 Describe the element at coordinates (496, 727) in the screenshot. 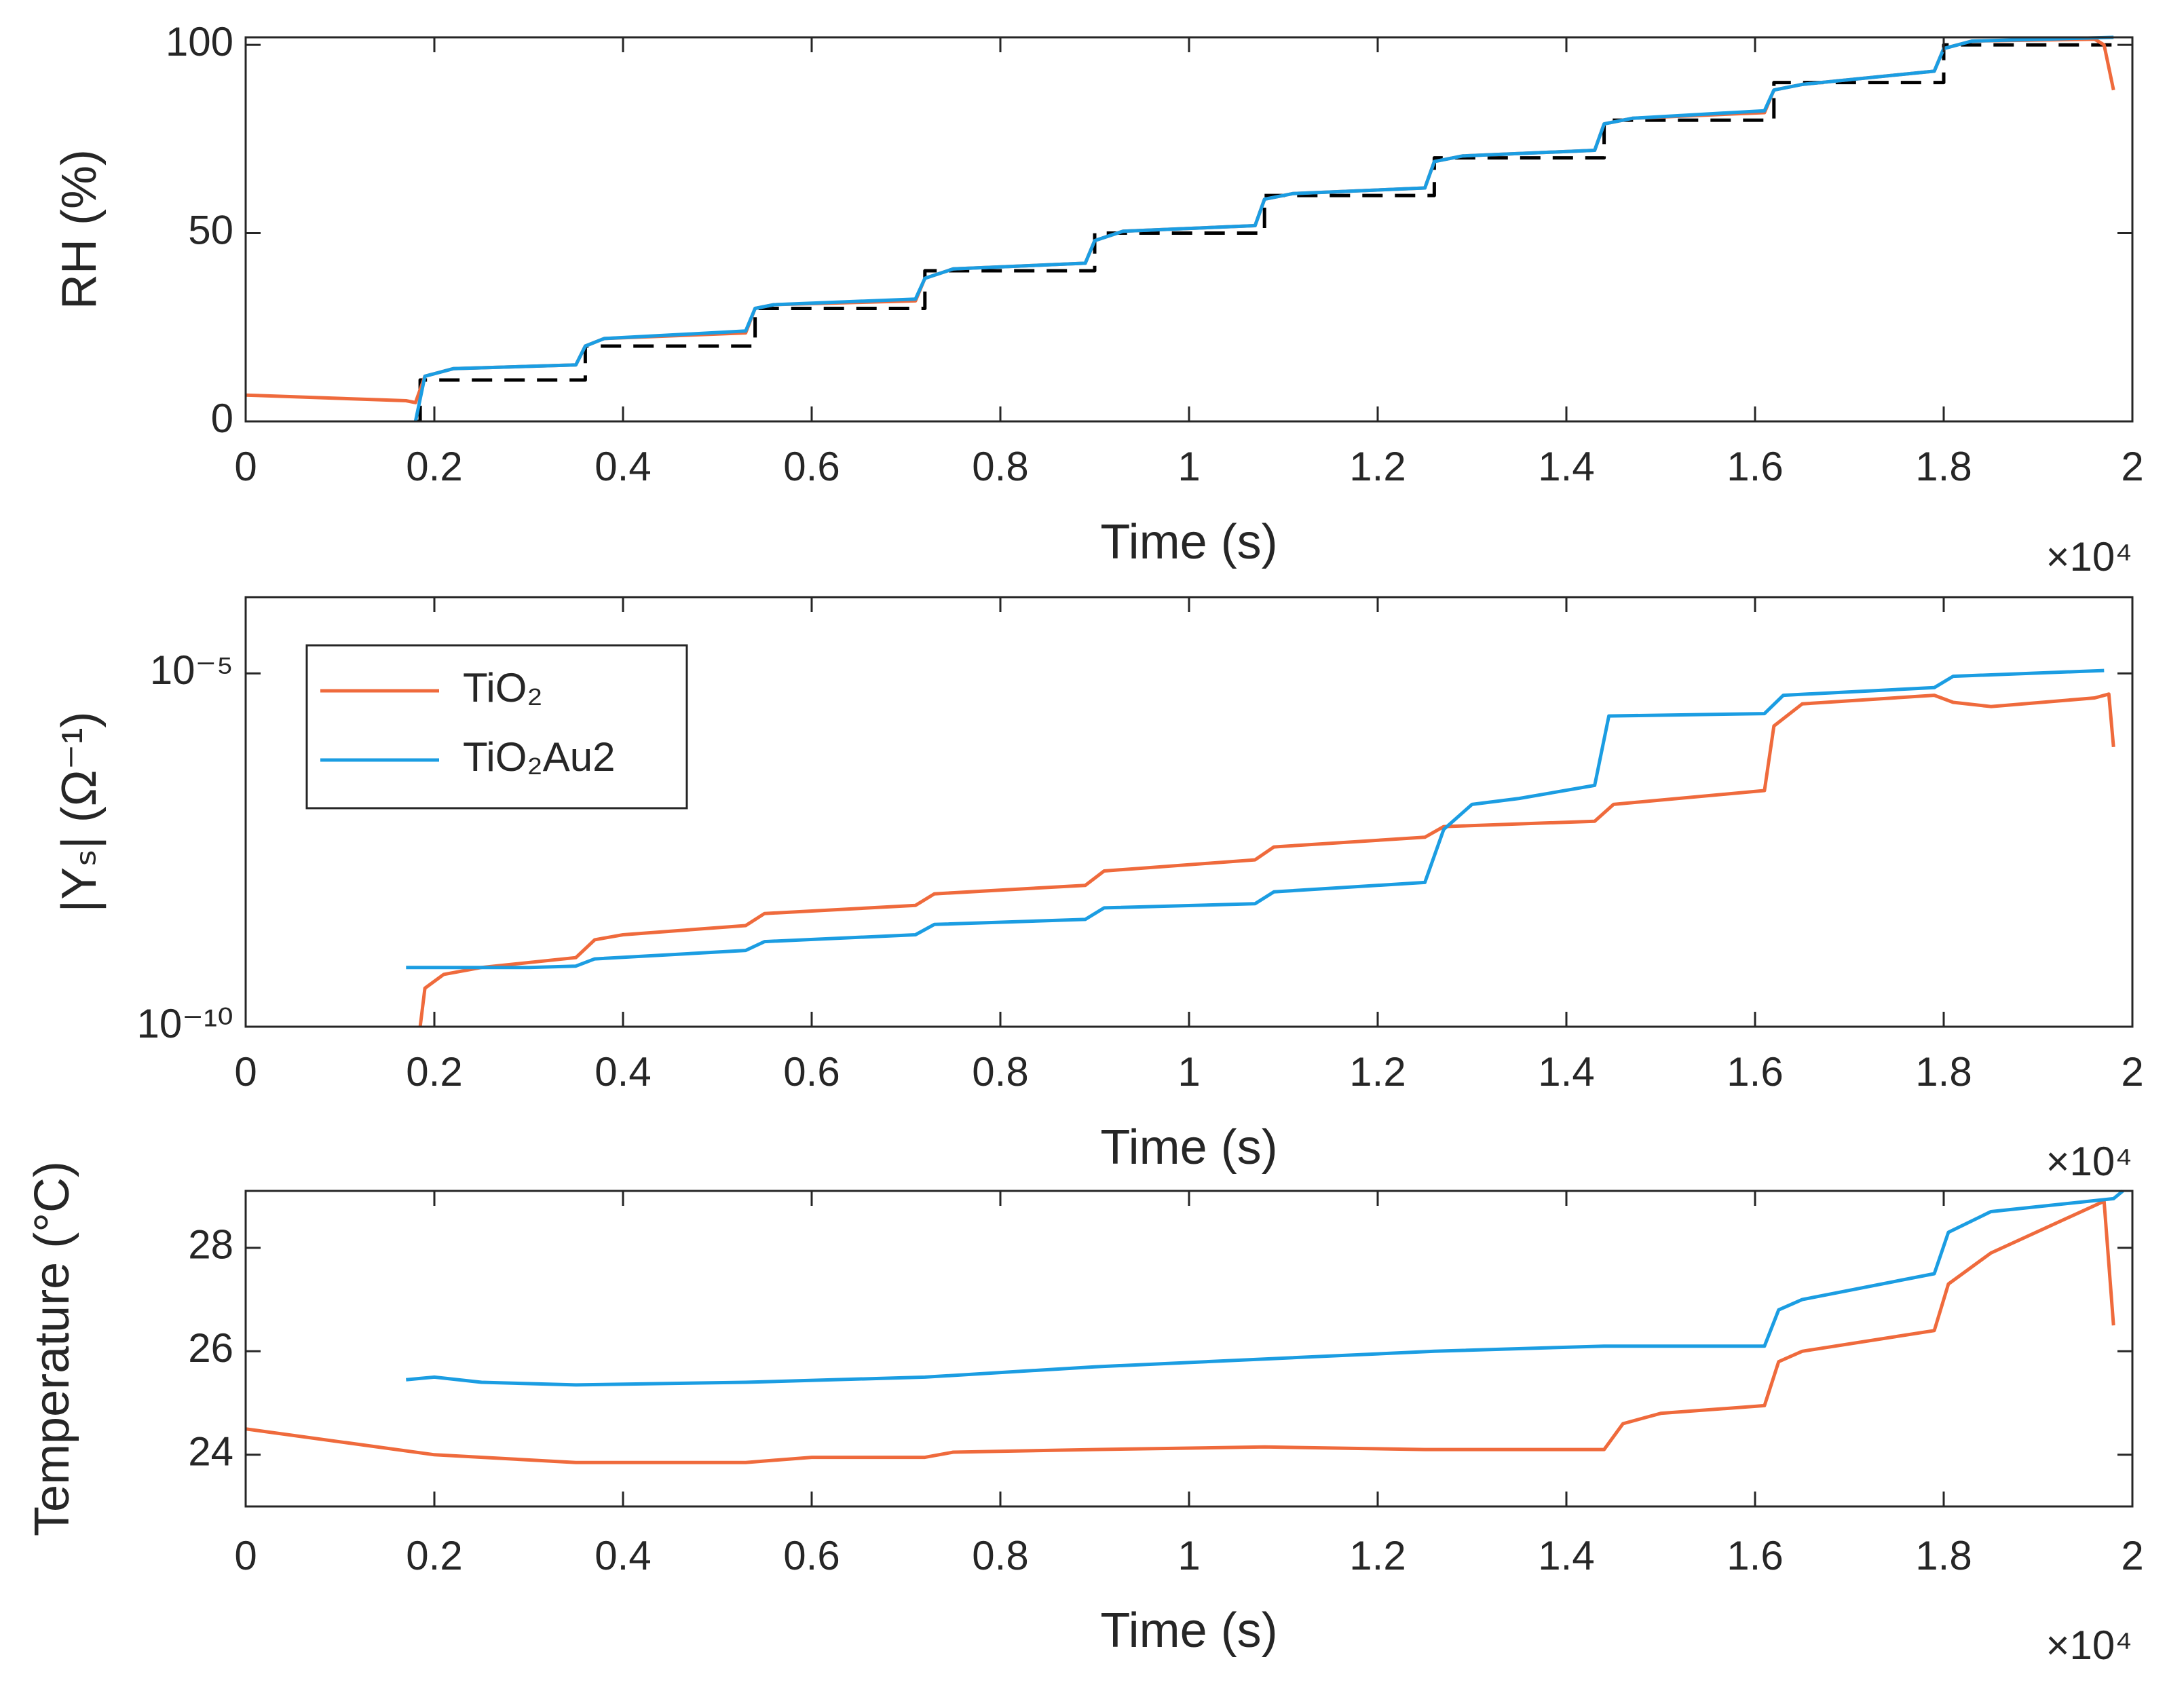

I see `legend-box` at that location.